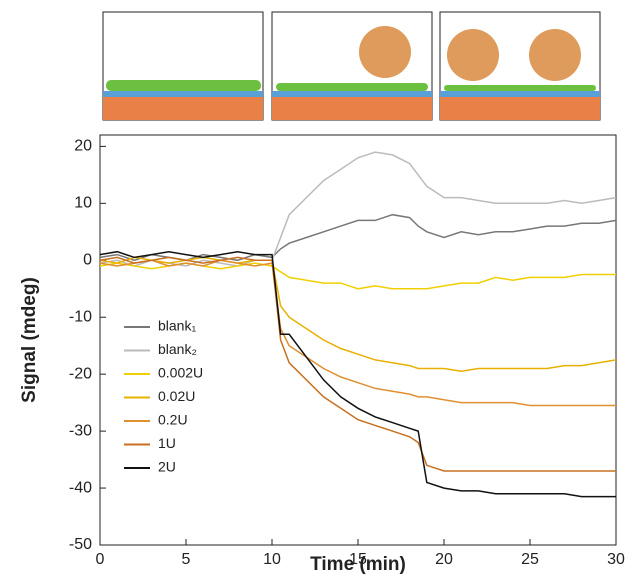 The height and width of the screenshot is (581, 632). I want to click on y-tick-label: -20, so click(80, 373).